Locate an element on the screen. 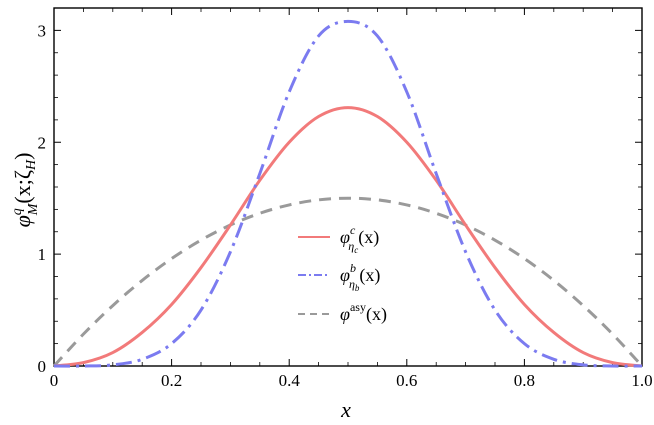  x-tick-label: 0.8 is located at coordinates (524, 380).